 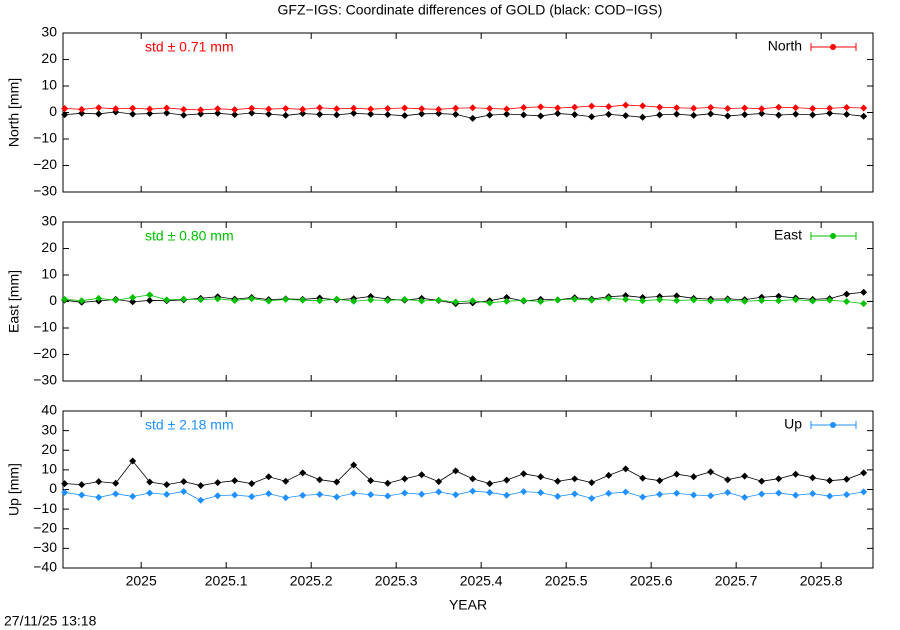 What do you see at coordinates (189, 425) in the screenshot?
I see `annotation: std ± 2.18 mm` at bounding box center [189, 425].